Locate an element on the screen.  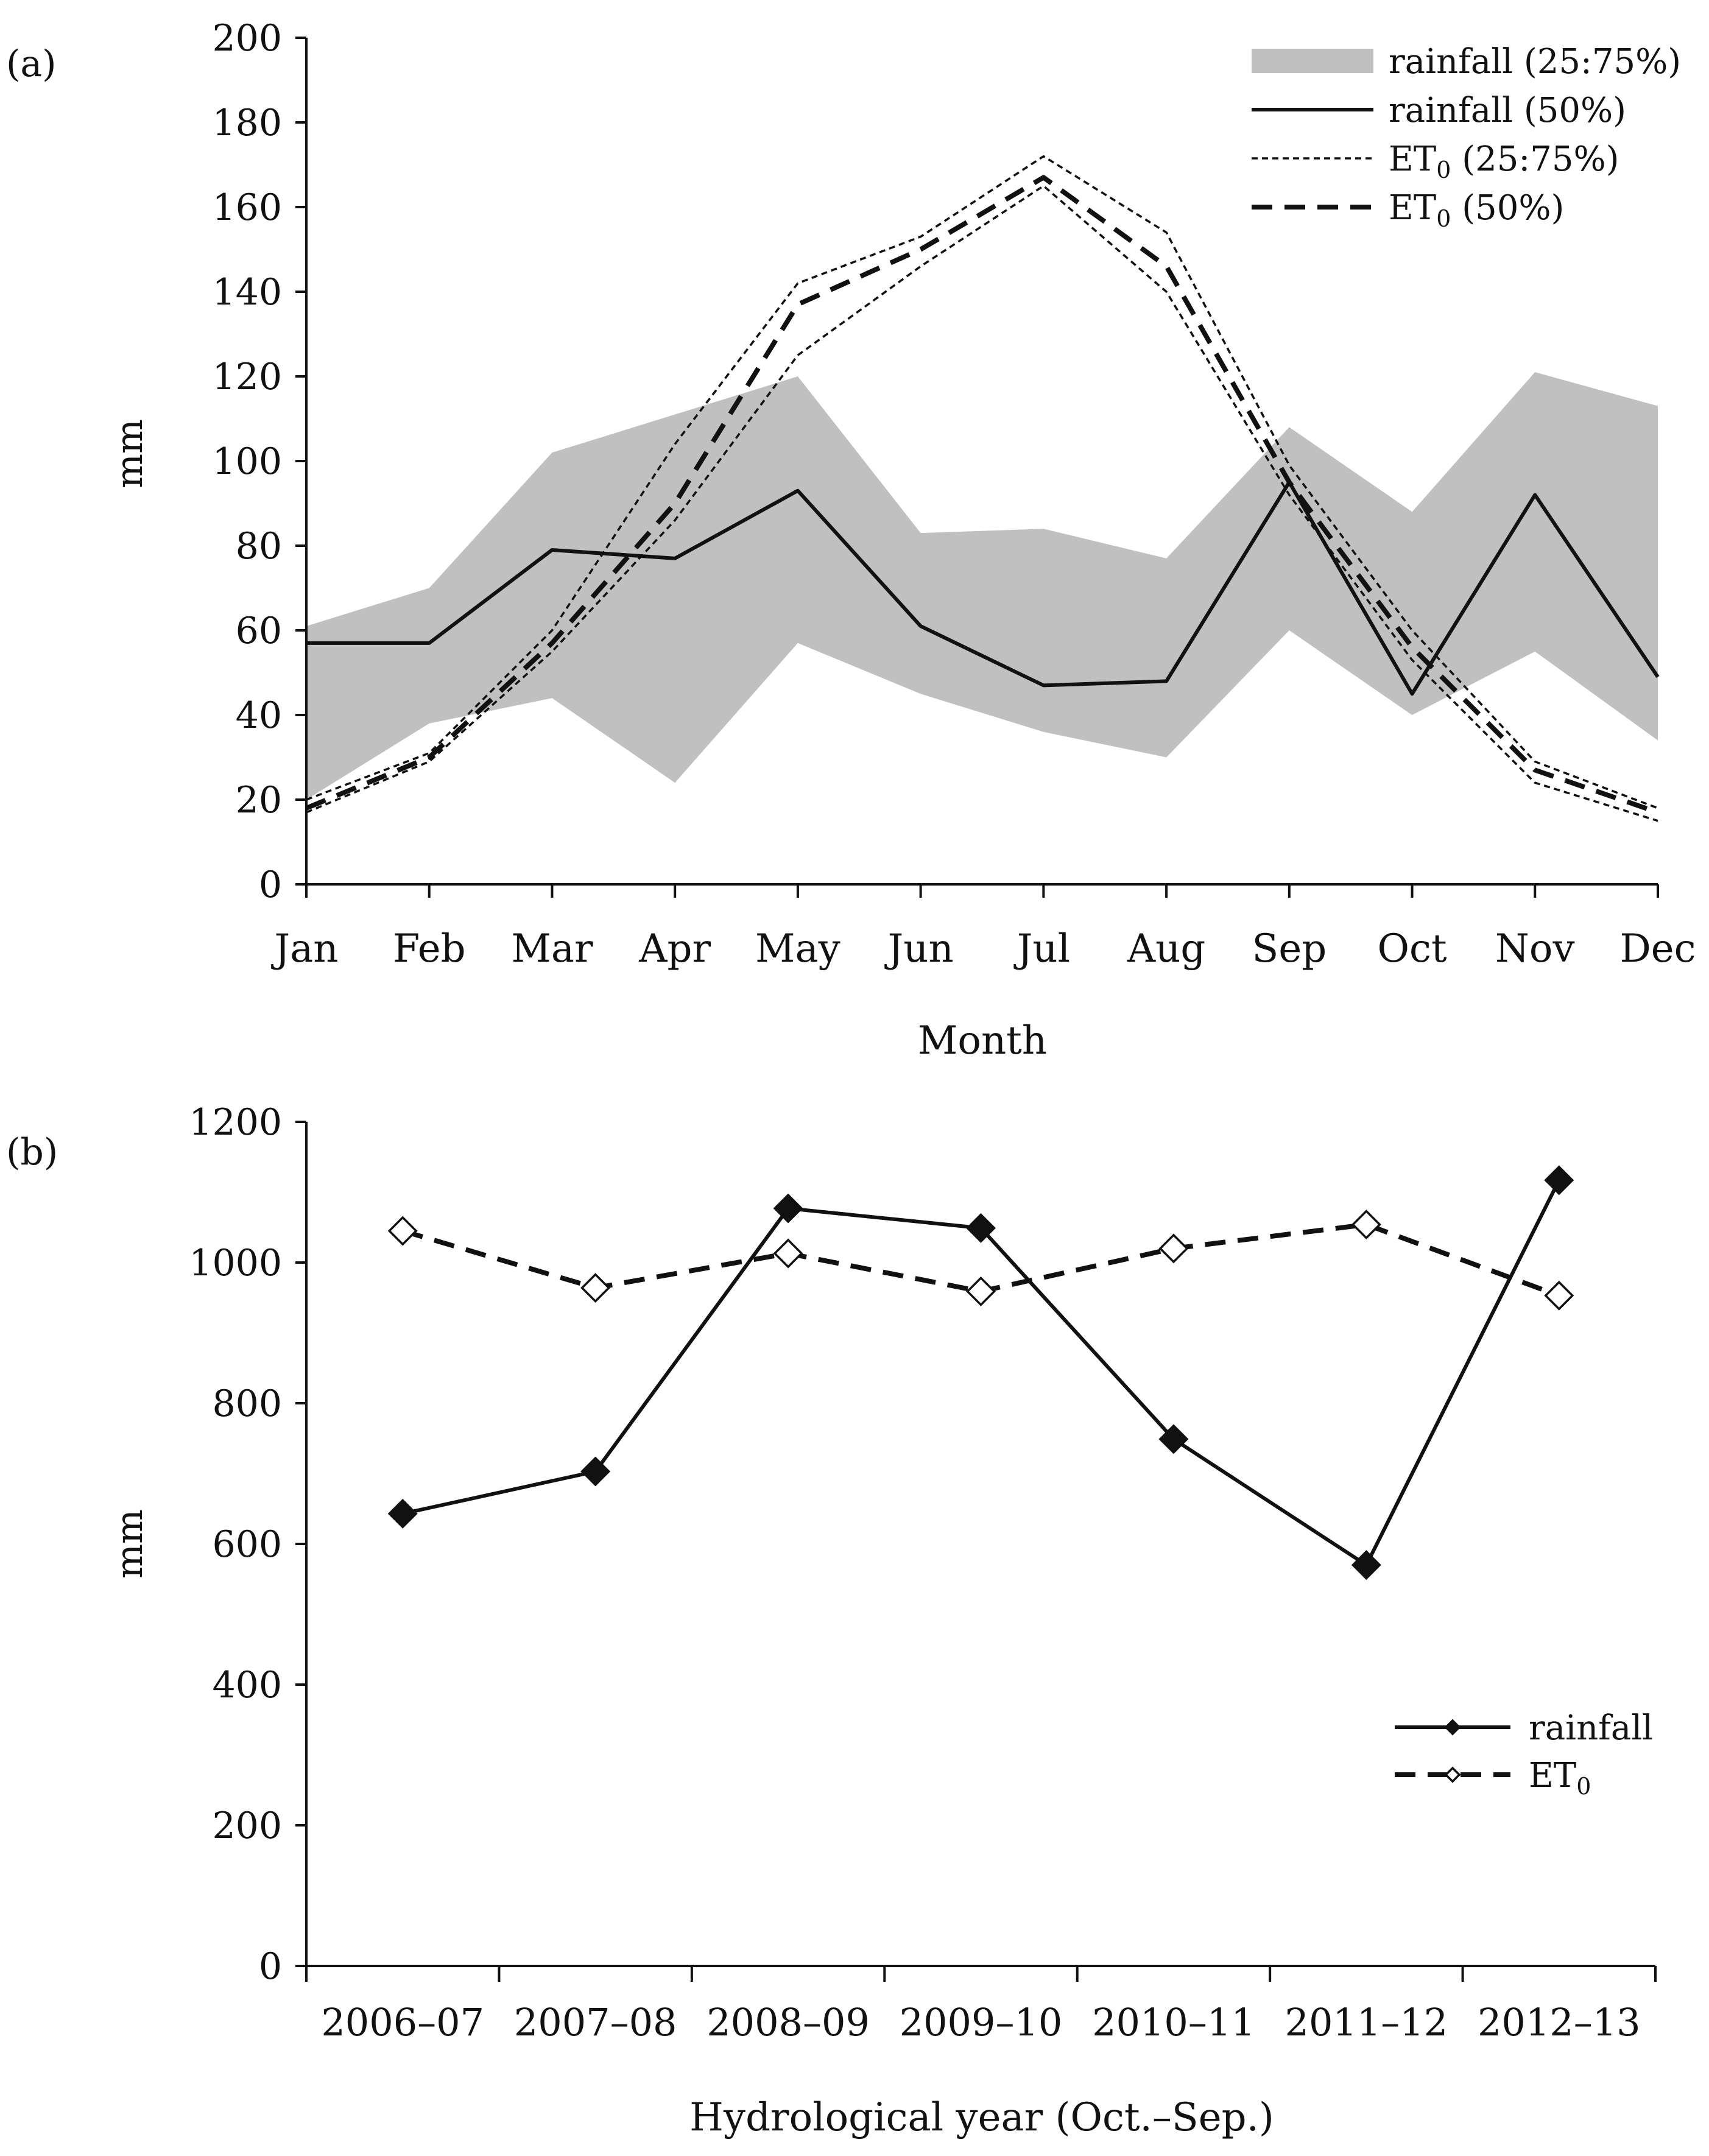
rainfall-50-line is located at coordinates (983, 588).